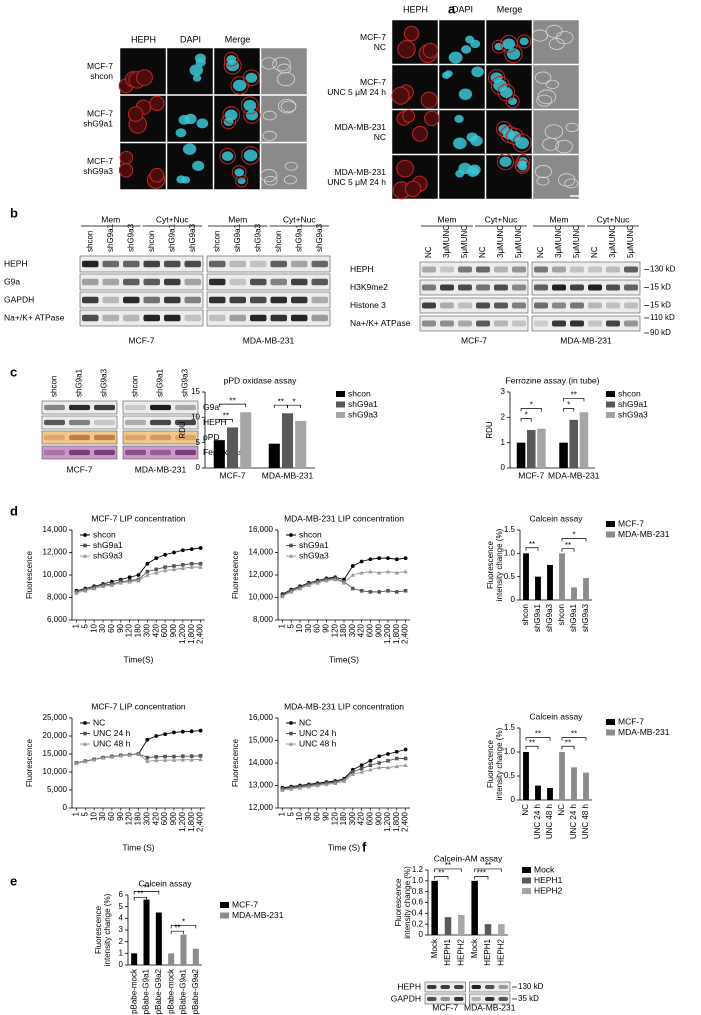 This screenshot has height=1015, width=701. I want to click on row-label: G9a, so click(12, 281).